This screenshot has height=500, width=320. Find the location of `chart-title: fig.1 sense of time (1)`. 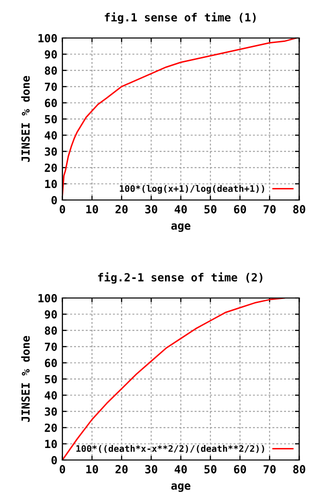

chart-title: fig.1 sense of time (1) is located at coordinates (180, 18).